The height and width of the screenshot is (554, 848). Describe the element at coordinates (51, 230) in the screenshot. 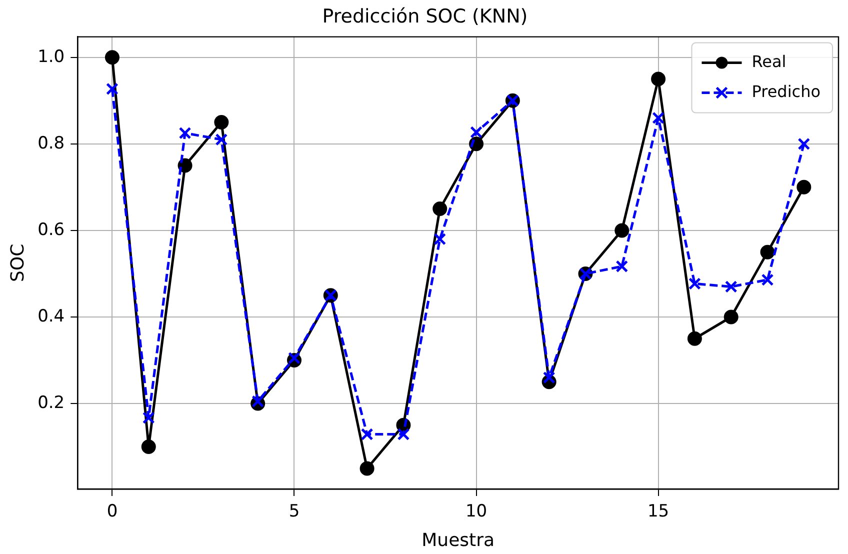

I see `y-tick-label: 0.6` at that location.